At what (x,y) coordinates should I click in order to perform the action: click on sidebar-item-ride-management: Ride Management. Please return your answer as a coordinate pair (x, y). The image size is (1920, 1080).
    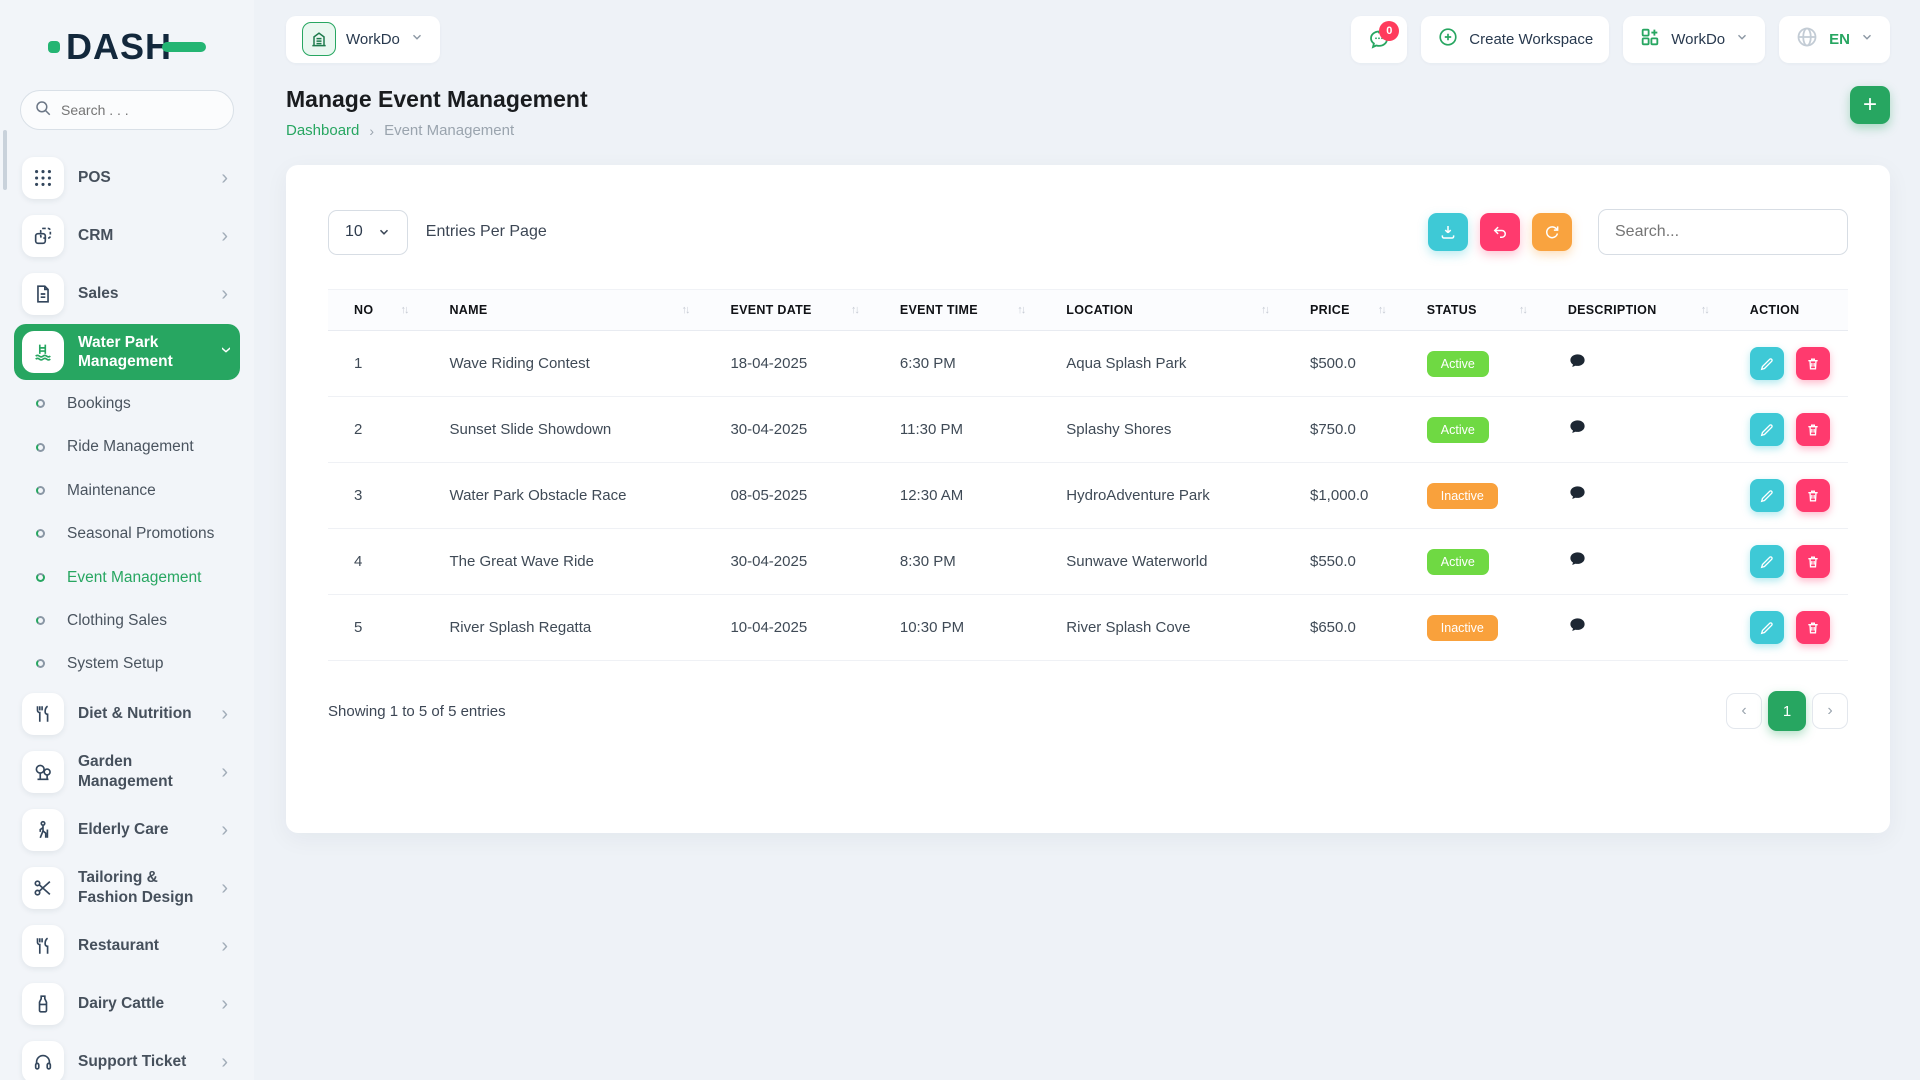
    Looking at the image, I should click on (127, 446).